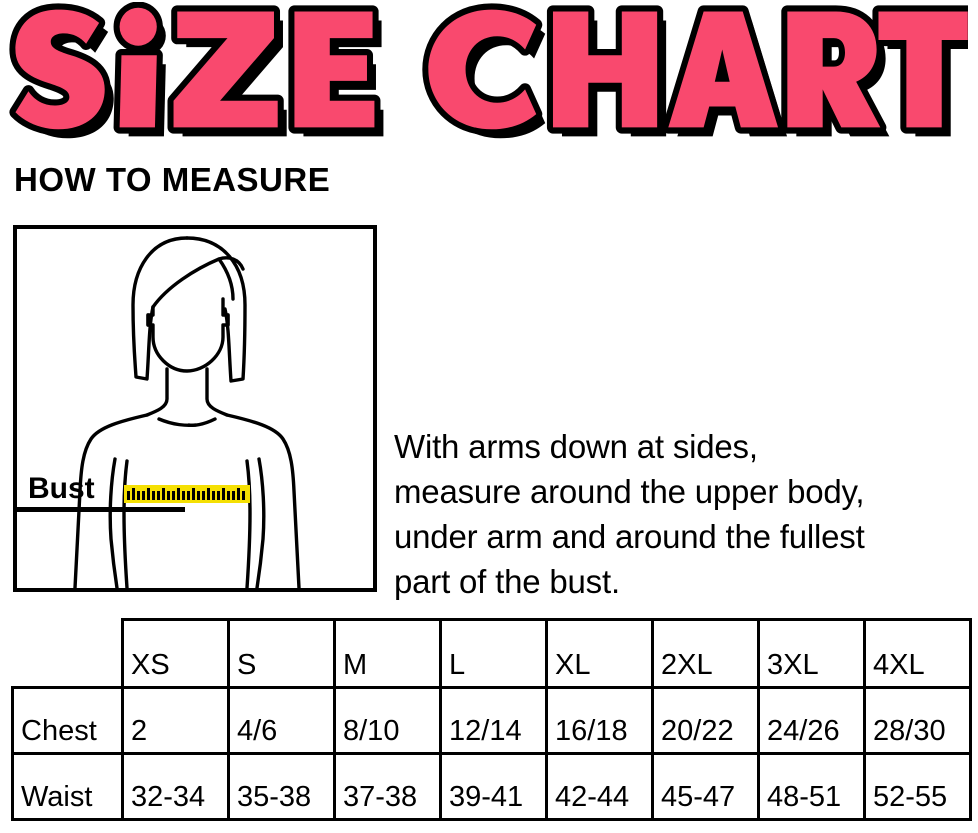 The image size is (978, 833). Describe the element at coordinates (172, 179) in the screenshot. I see `how-to-measure-heading: HOW TO MEASURE` at that location.